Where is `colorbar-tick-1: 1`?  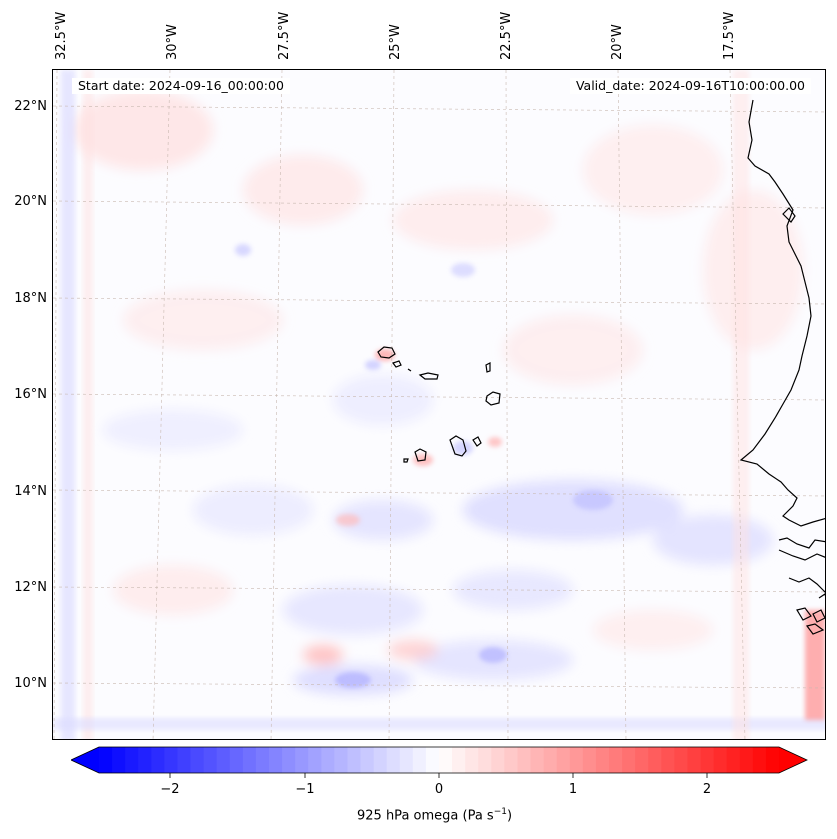
colorbar-tick-1: 1 is located at coordinates (573, 789).